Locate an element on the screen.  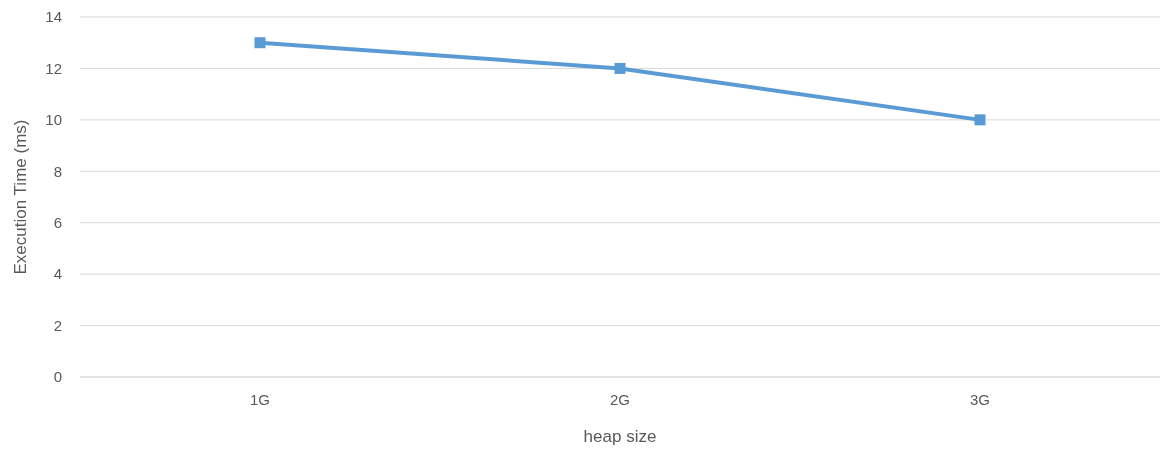
y-tick-label: 12 is located at coordinates (53, 68).